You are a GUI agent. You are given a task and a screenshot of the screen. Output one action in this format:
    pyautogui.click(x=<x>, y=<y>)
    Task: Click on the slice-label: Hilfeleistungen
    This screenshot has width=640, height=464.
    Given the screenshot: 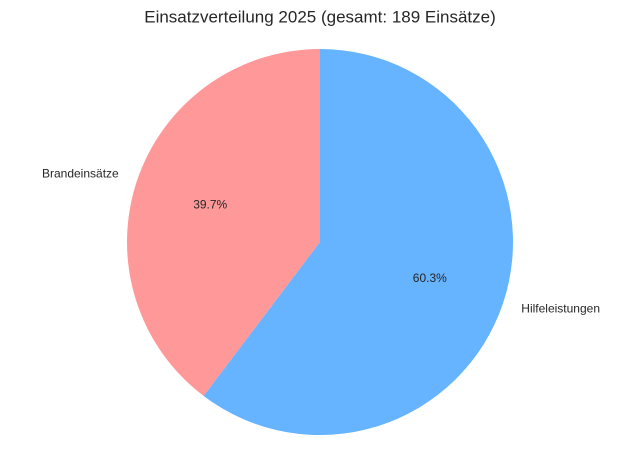 What is the action you would take?
    pyautogui.click(x=560, y=309)
    